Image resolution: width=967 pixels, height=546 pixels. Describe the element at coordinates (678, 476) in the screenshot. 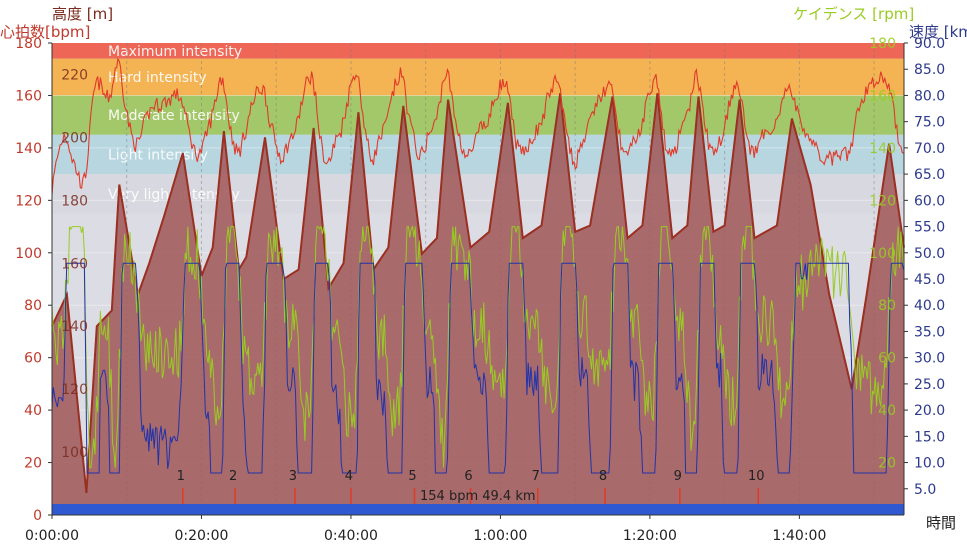

I see `lap-label: 9` at that location.